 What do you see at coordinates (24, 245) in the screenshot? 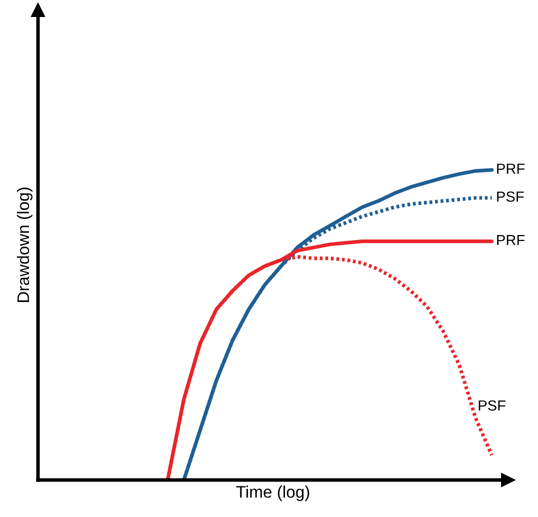
I see `y-axis-title: Drawdown (log)` at bounding box center [24, 245].